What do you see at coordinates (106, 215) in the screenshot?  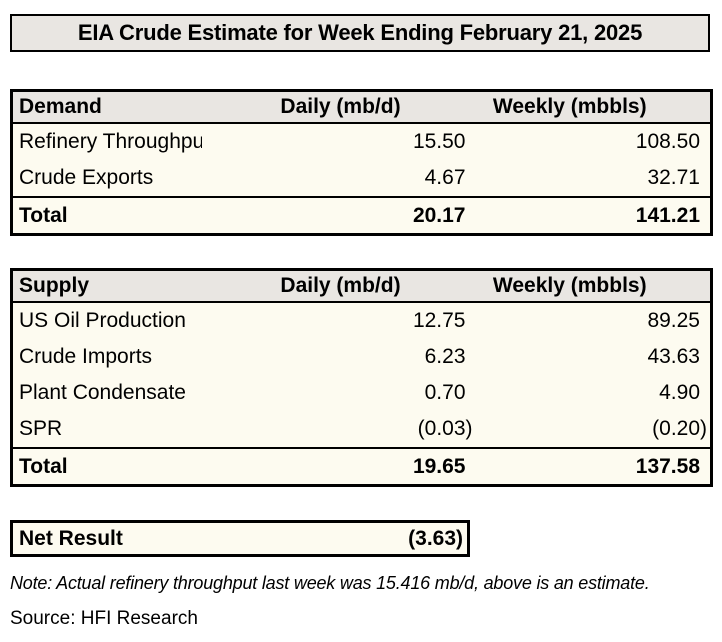 I see `demand-total-label: Total` at bounding box center [106, 215].